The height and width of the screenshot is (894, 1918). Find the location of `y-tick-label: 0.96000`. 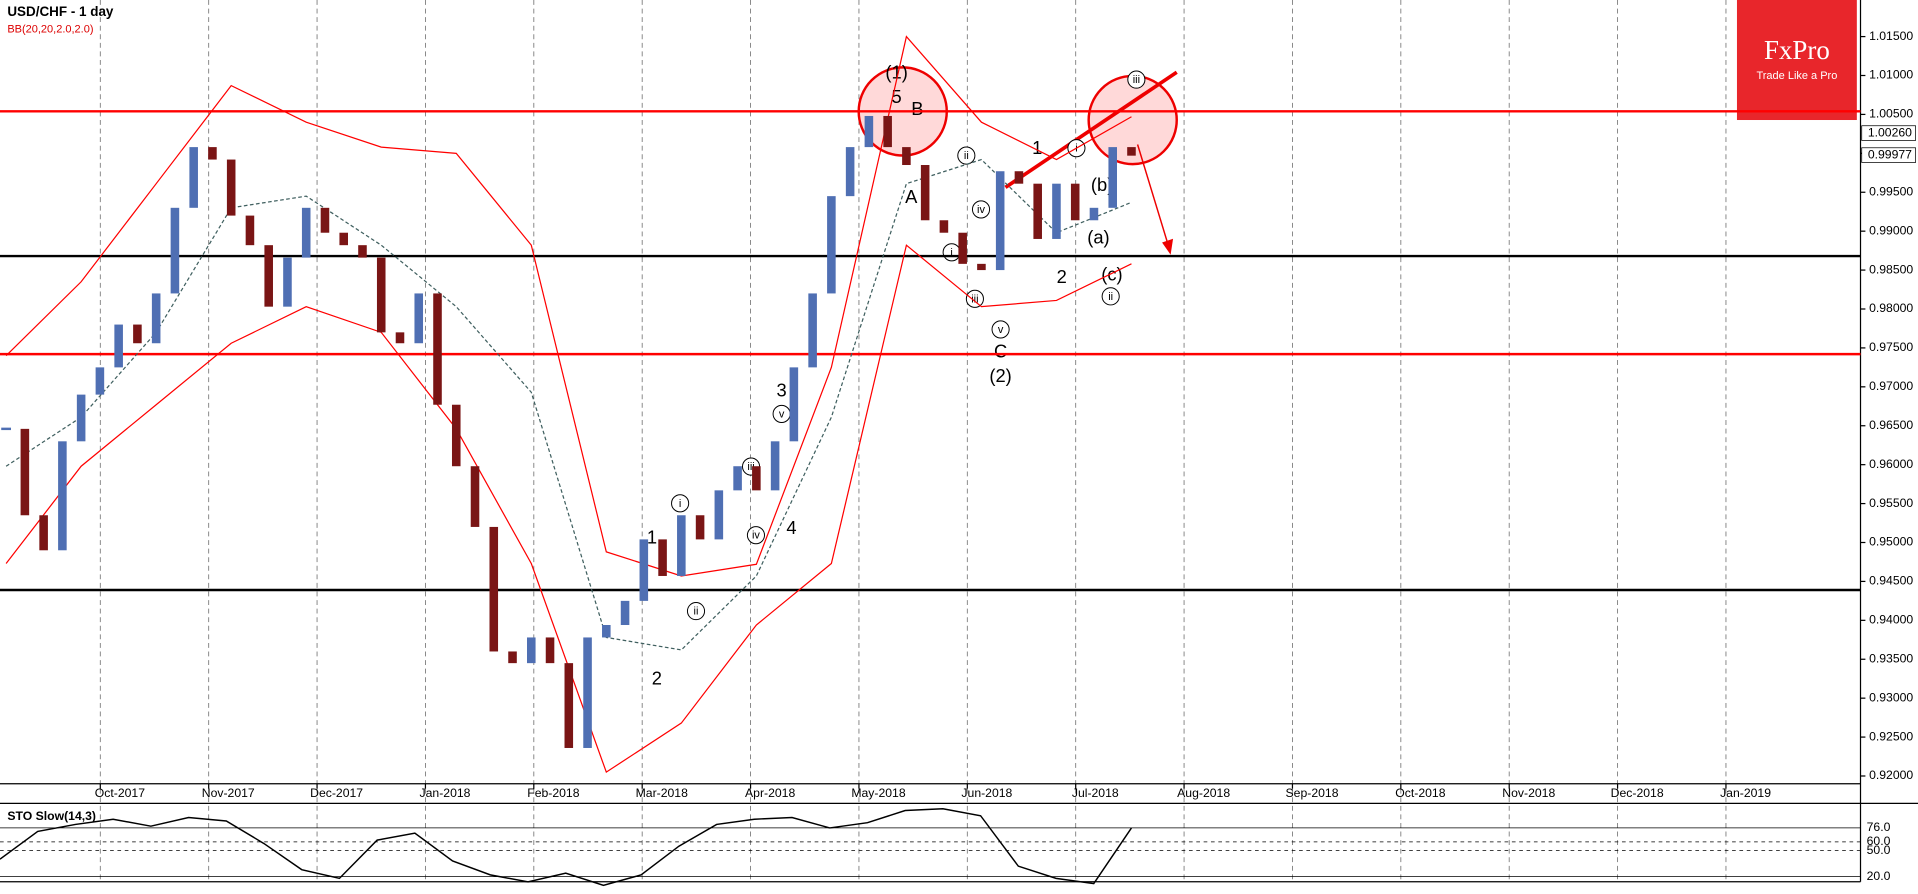

y-tick-label: 0.96000 is located at coordinates (1891, 464).